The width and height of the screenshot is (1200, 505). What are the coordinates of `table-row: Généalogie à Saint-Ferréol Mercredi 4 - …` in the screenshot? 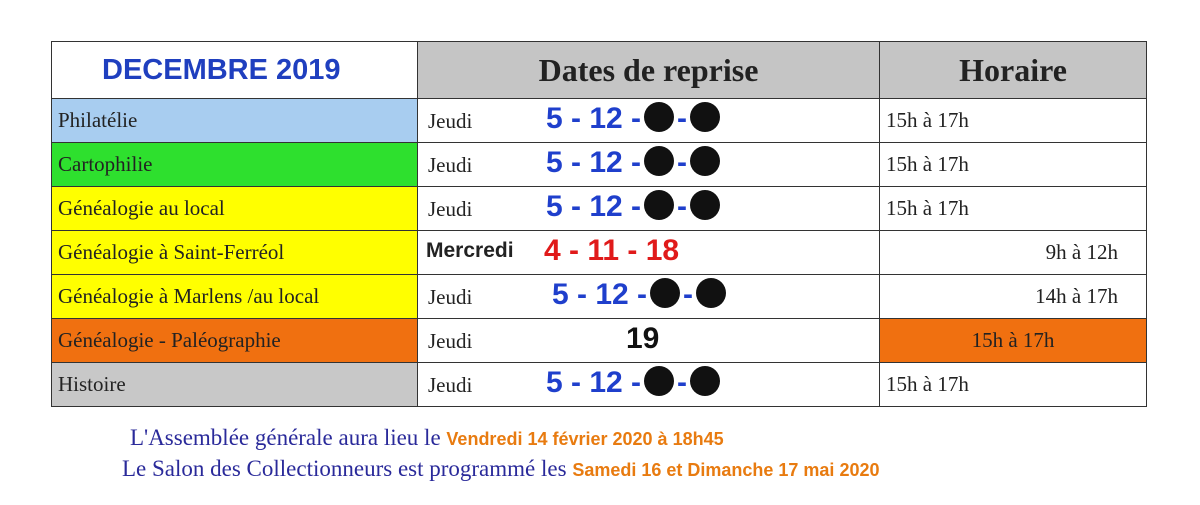 It's located at (599, 252).